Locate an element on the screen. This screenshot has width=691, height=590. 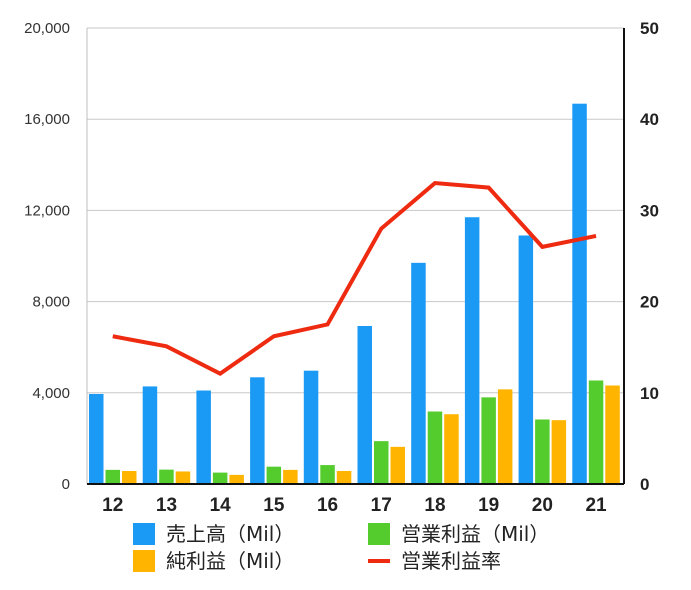
x-tick-label: 19 is located at coordinates (488, 505).